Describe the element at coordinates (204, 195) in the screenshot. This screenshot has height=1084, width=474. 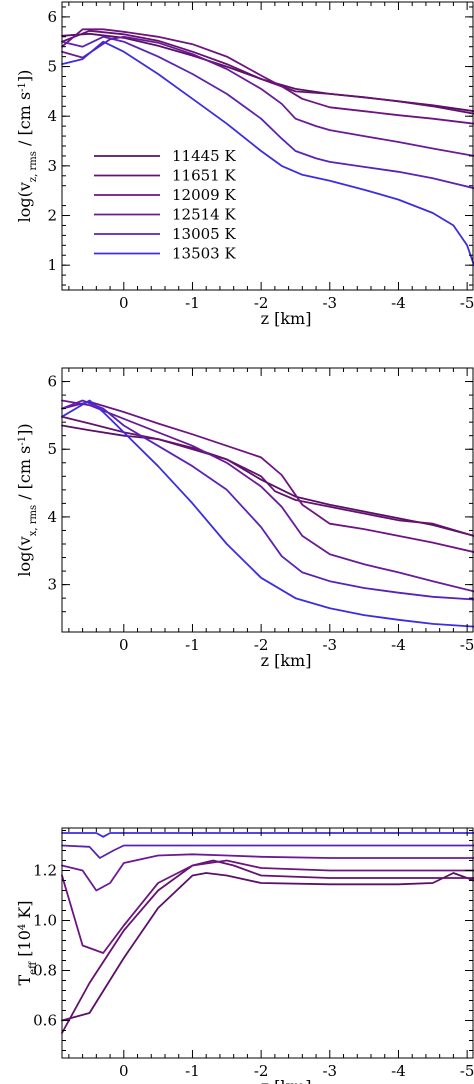
I see `legend-label: 12009 K` at that location.